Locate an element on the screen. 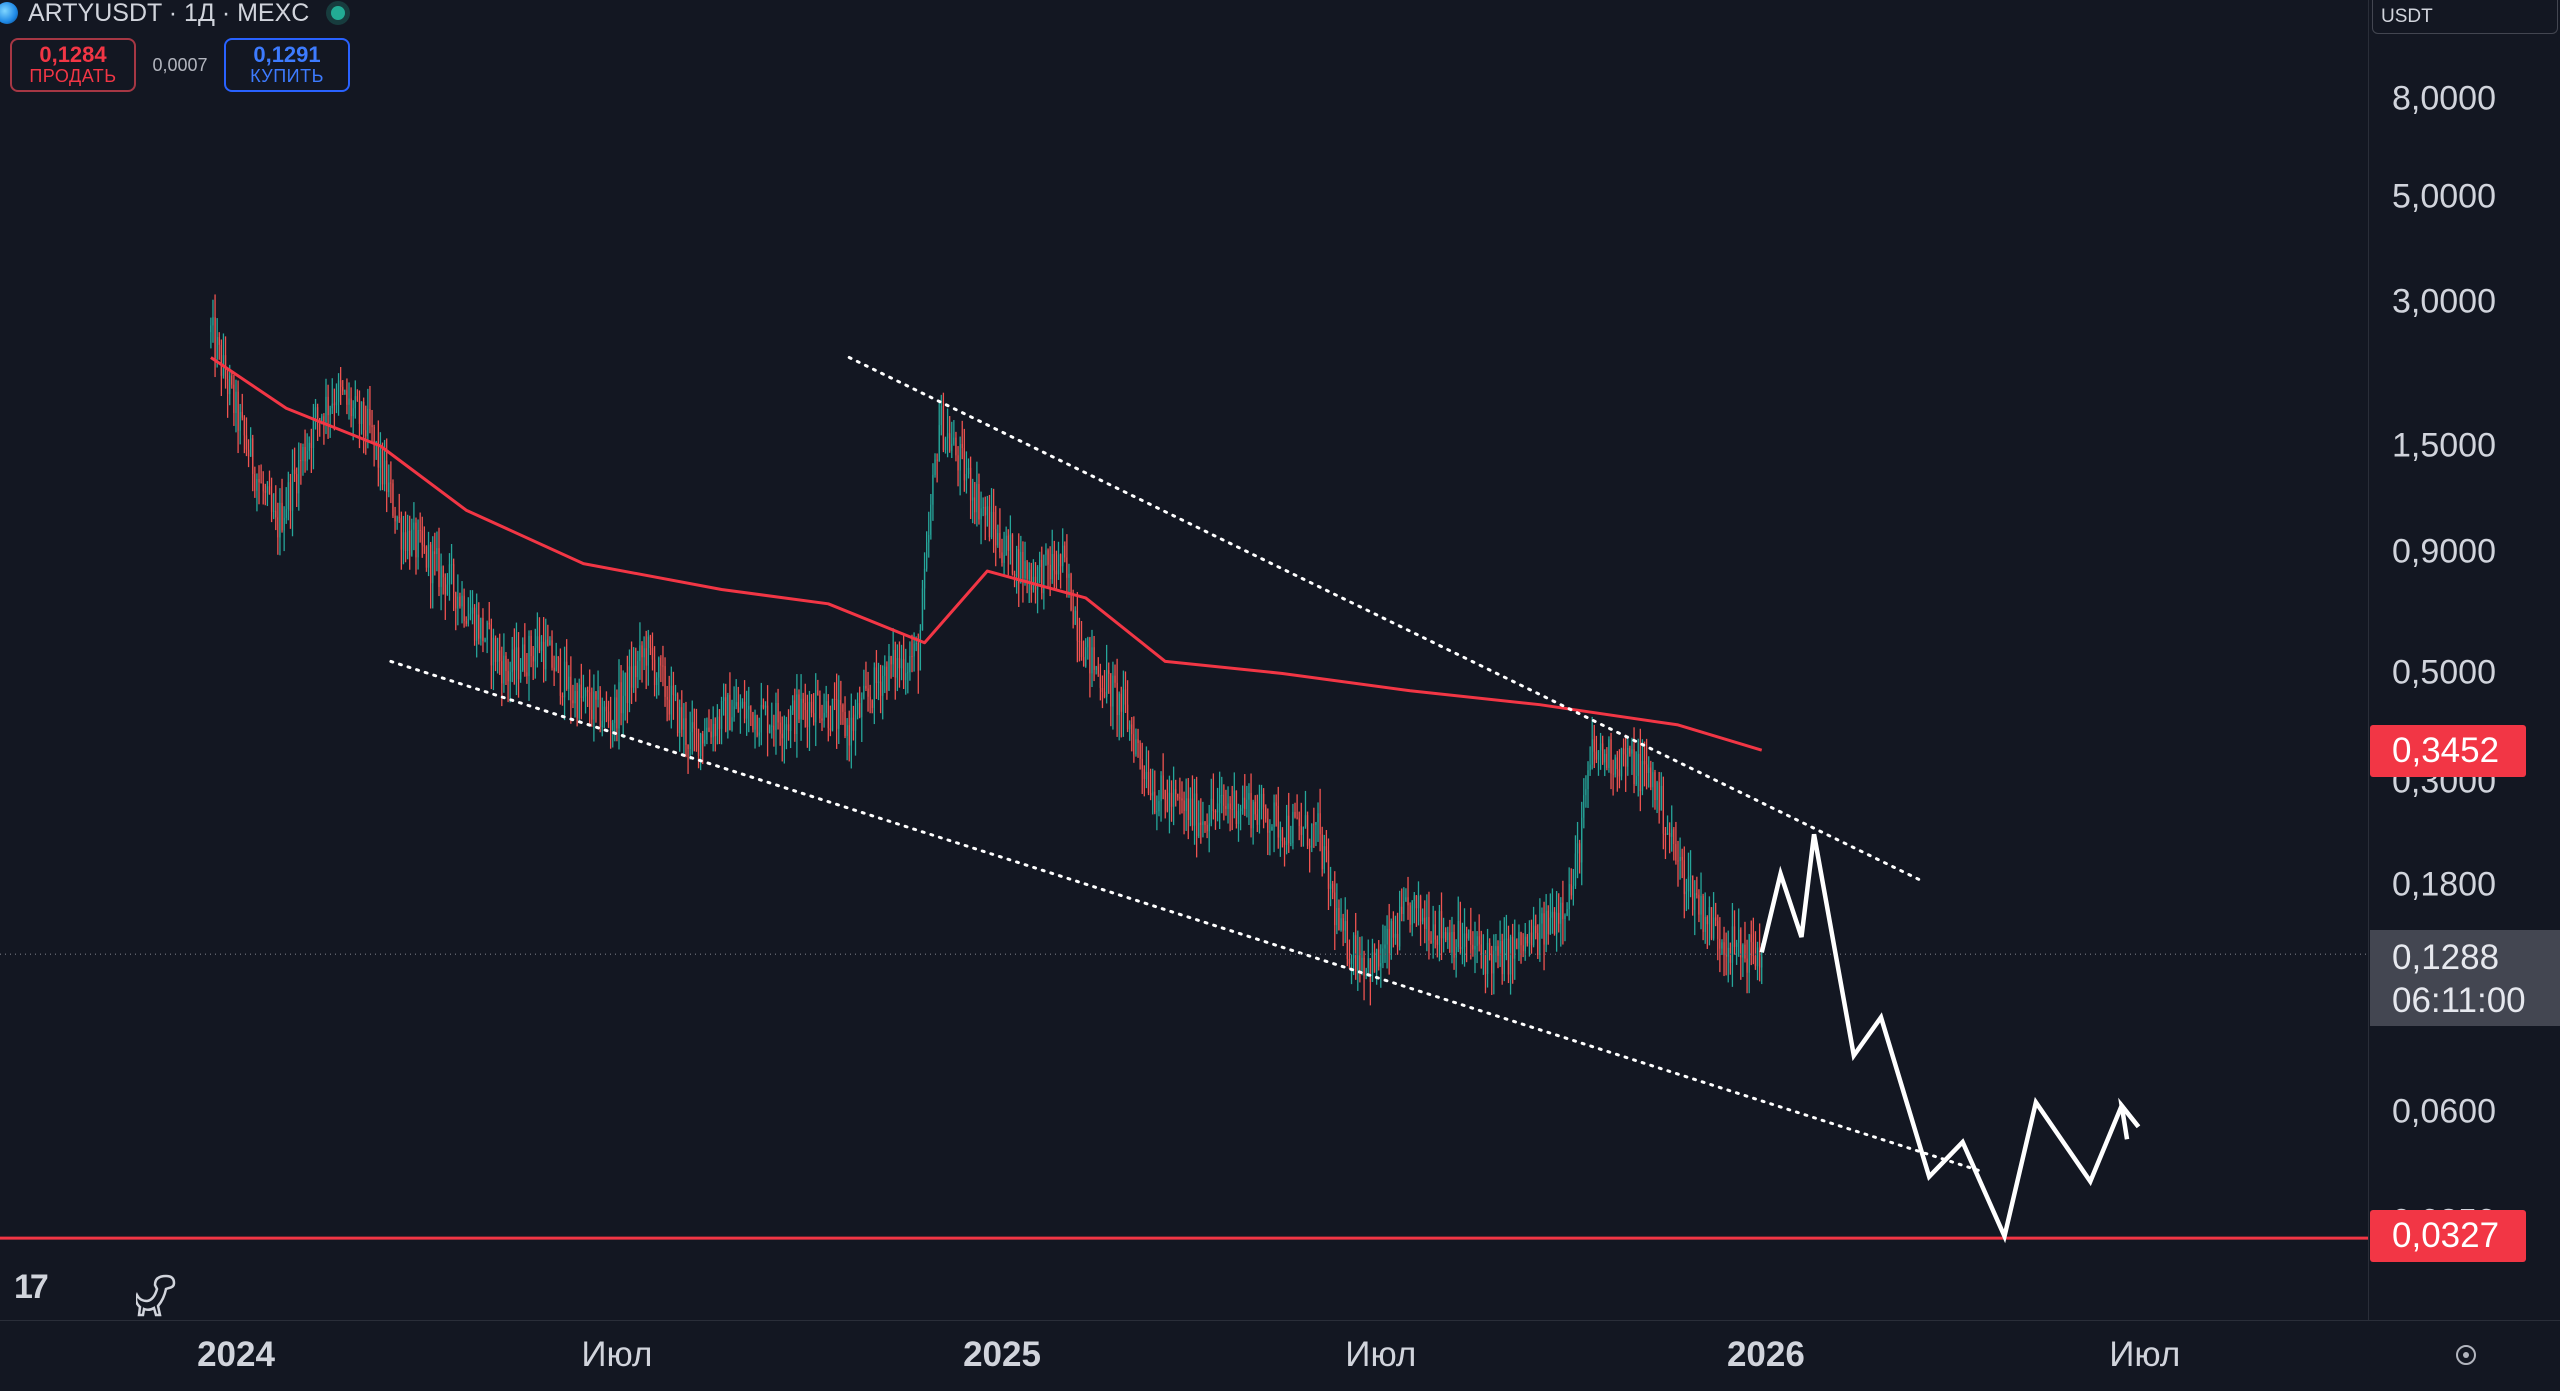 Image resolution: width=2560 pixels, height=1391 pixels. dino-icon is located at coordinates (158, 1295).